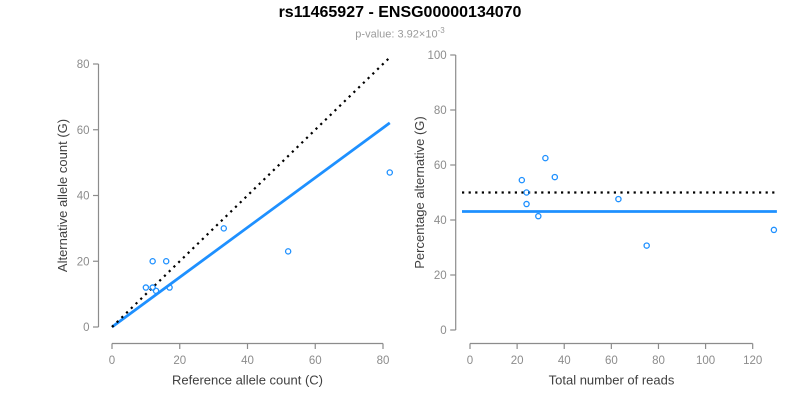  Describe the element at coordinates (62, 195) in the screenshot. I see `y-axis-title: Alternative allele count (G)` at that location.